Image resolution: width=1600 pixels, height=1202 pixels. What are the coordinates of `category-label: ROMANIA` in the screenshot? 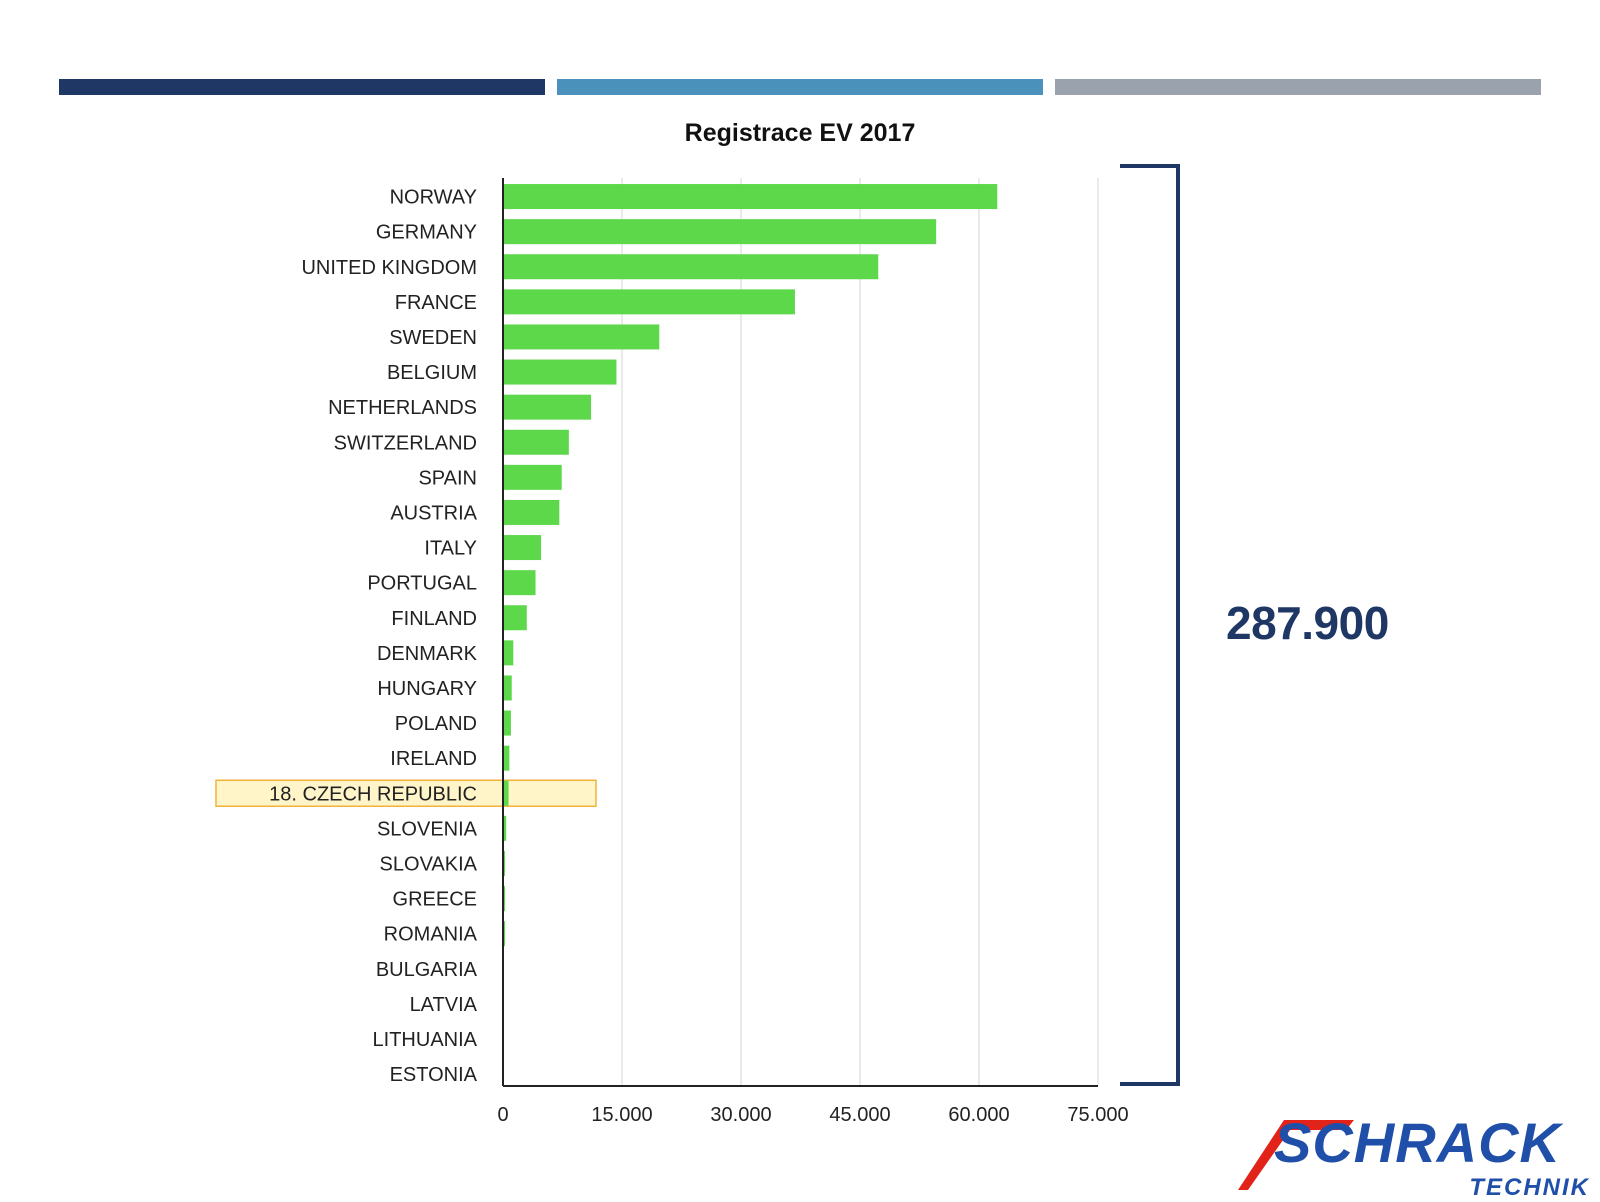 It's located at (431, 935).